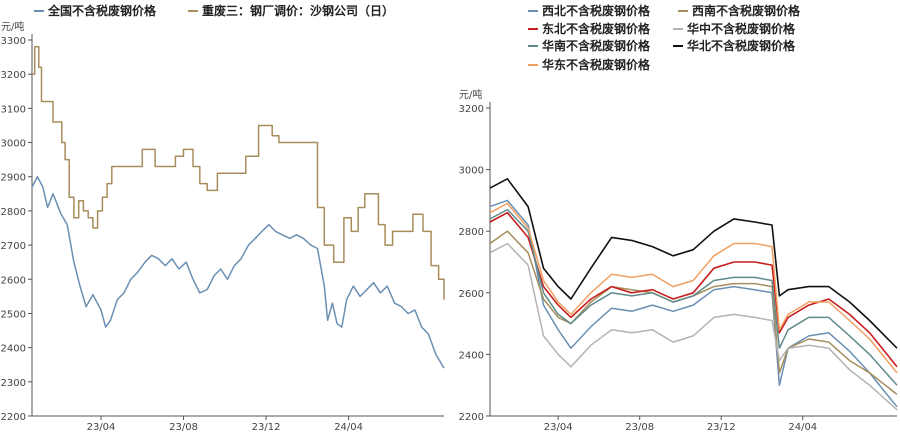 The image size is (900, 432). Describe the element at coordinates (102, 10) in the screenshot. I see `legend-label: 全国不含税废钢价格` at that location.